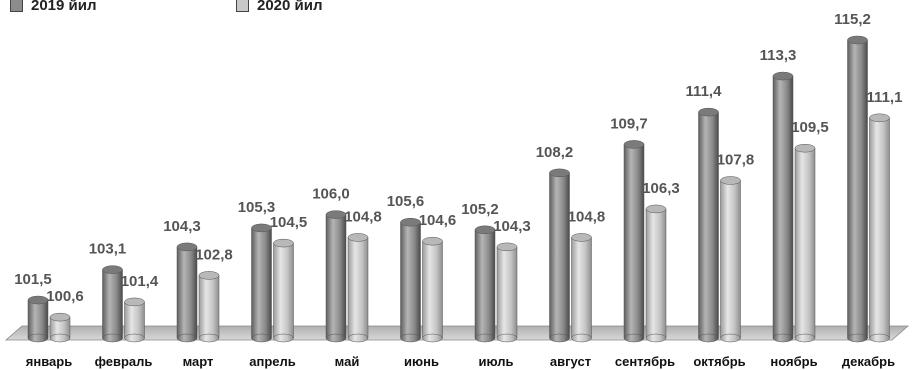 This screenshot has width=918, height=370. Describe the element at coordinates (65, 296) in the screenshot. I see `value-label-2020-0: 100,6` at that location.